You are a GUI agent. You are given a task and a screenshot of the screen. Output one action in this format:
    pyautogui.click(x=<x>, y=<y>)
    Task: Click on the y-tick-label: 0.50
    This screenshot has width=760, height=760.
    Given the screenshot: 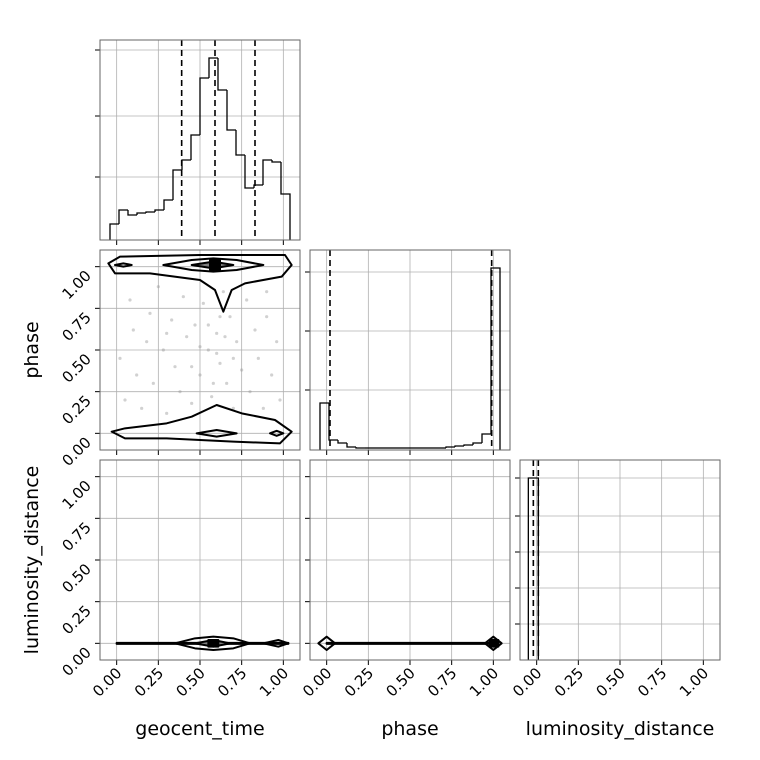 What is the action you would take?
    pyautogui.click(x=76, y=368)
    